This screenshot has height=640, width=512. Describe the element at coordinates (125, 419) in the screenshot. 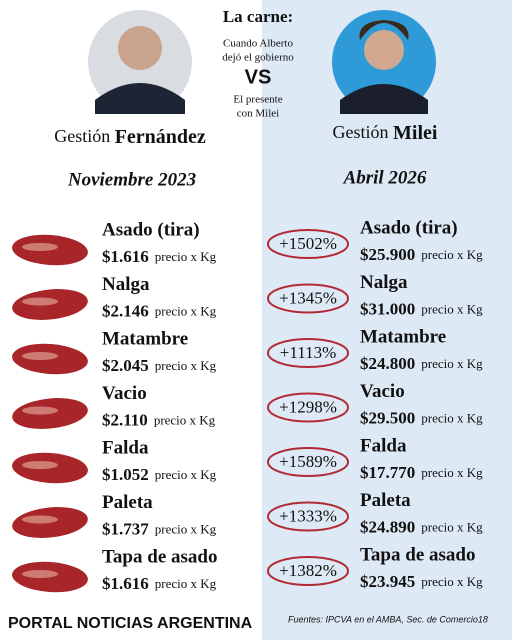

I see `price-before: $2.110` at that location.